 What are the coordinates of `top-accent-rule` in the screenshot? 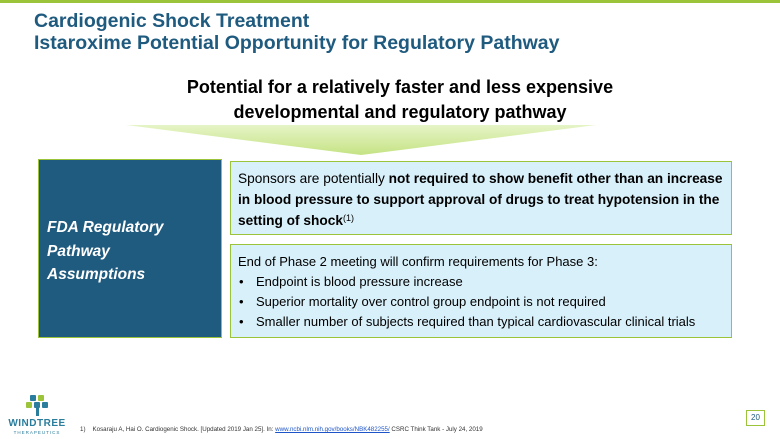 It's located at (390, 1).